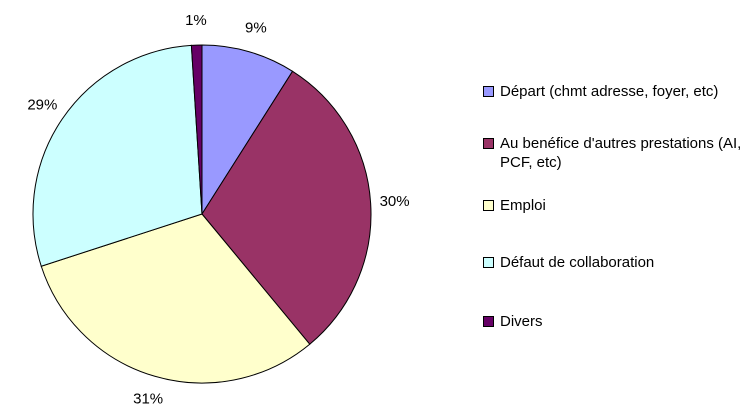  I want to click on data-label: 31%, so click(148, 398).